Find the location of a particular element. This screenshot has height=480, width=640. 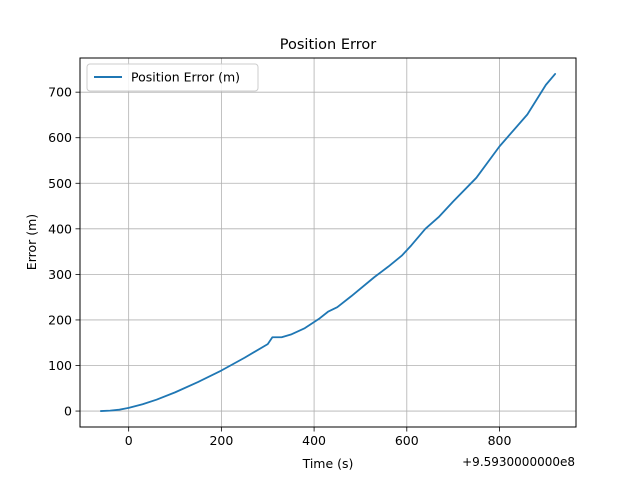

chart-title: Position Error is located at coordinates (328, 45).